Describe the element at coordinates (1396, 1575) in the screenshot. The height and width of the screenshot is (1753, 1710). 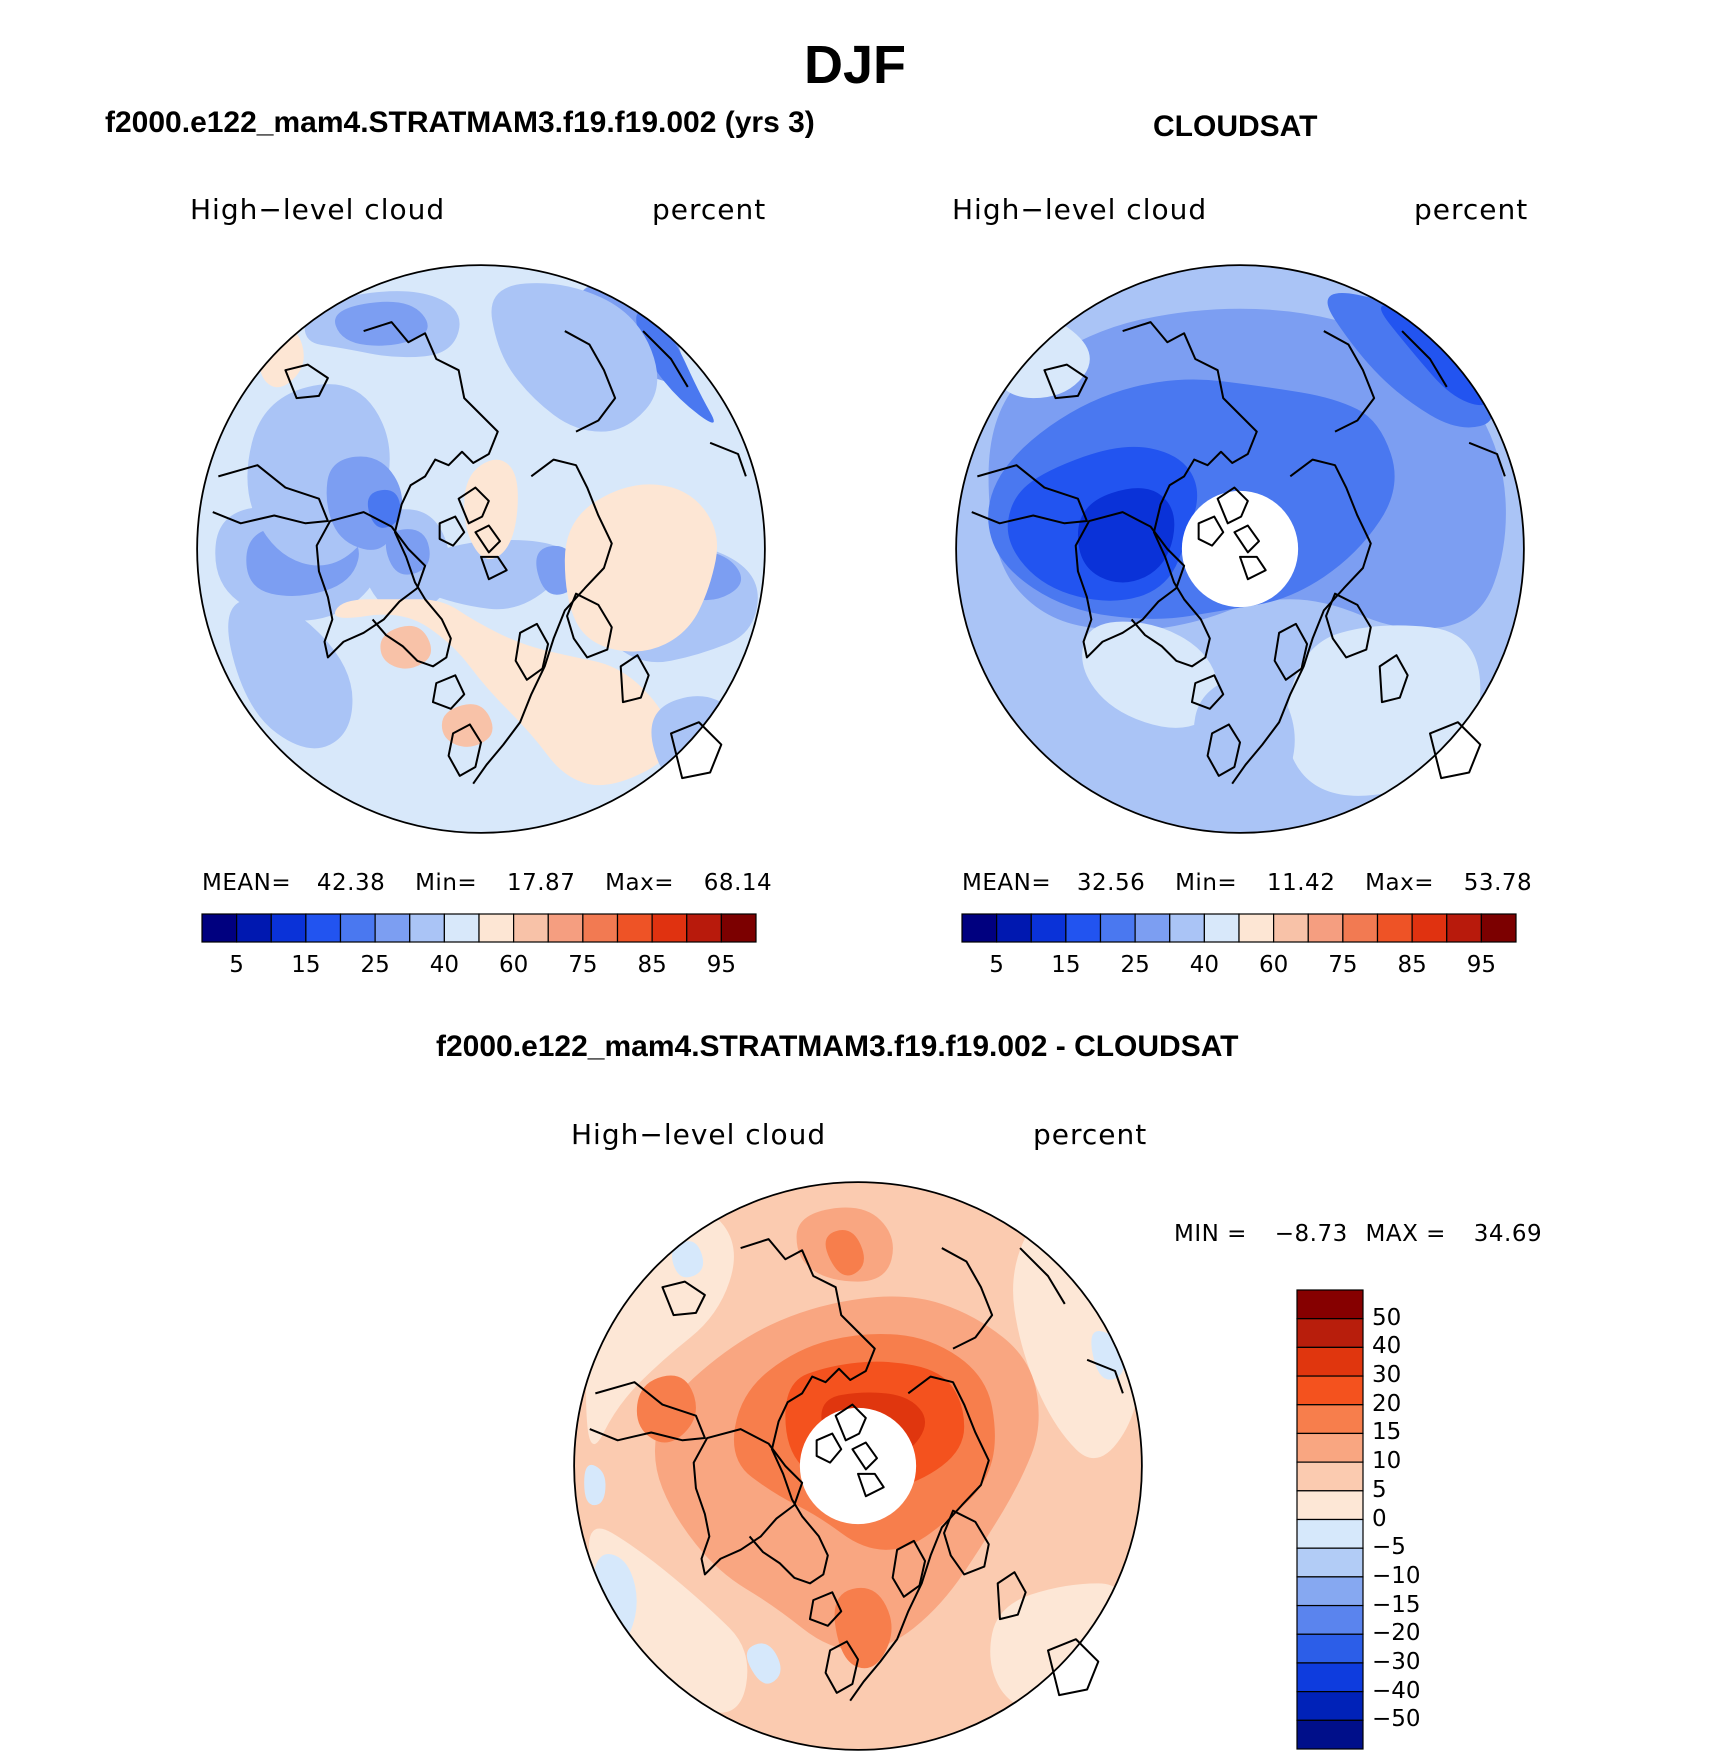
I see `colorbar-tick-label: −10` at that location.